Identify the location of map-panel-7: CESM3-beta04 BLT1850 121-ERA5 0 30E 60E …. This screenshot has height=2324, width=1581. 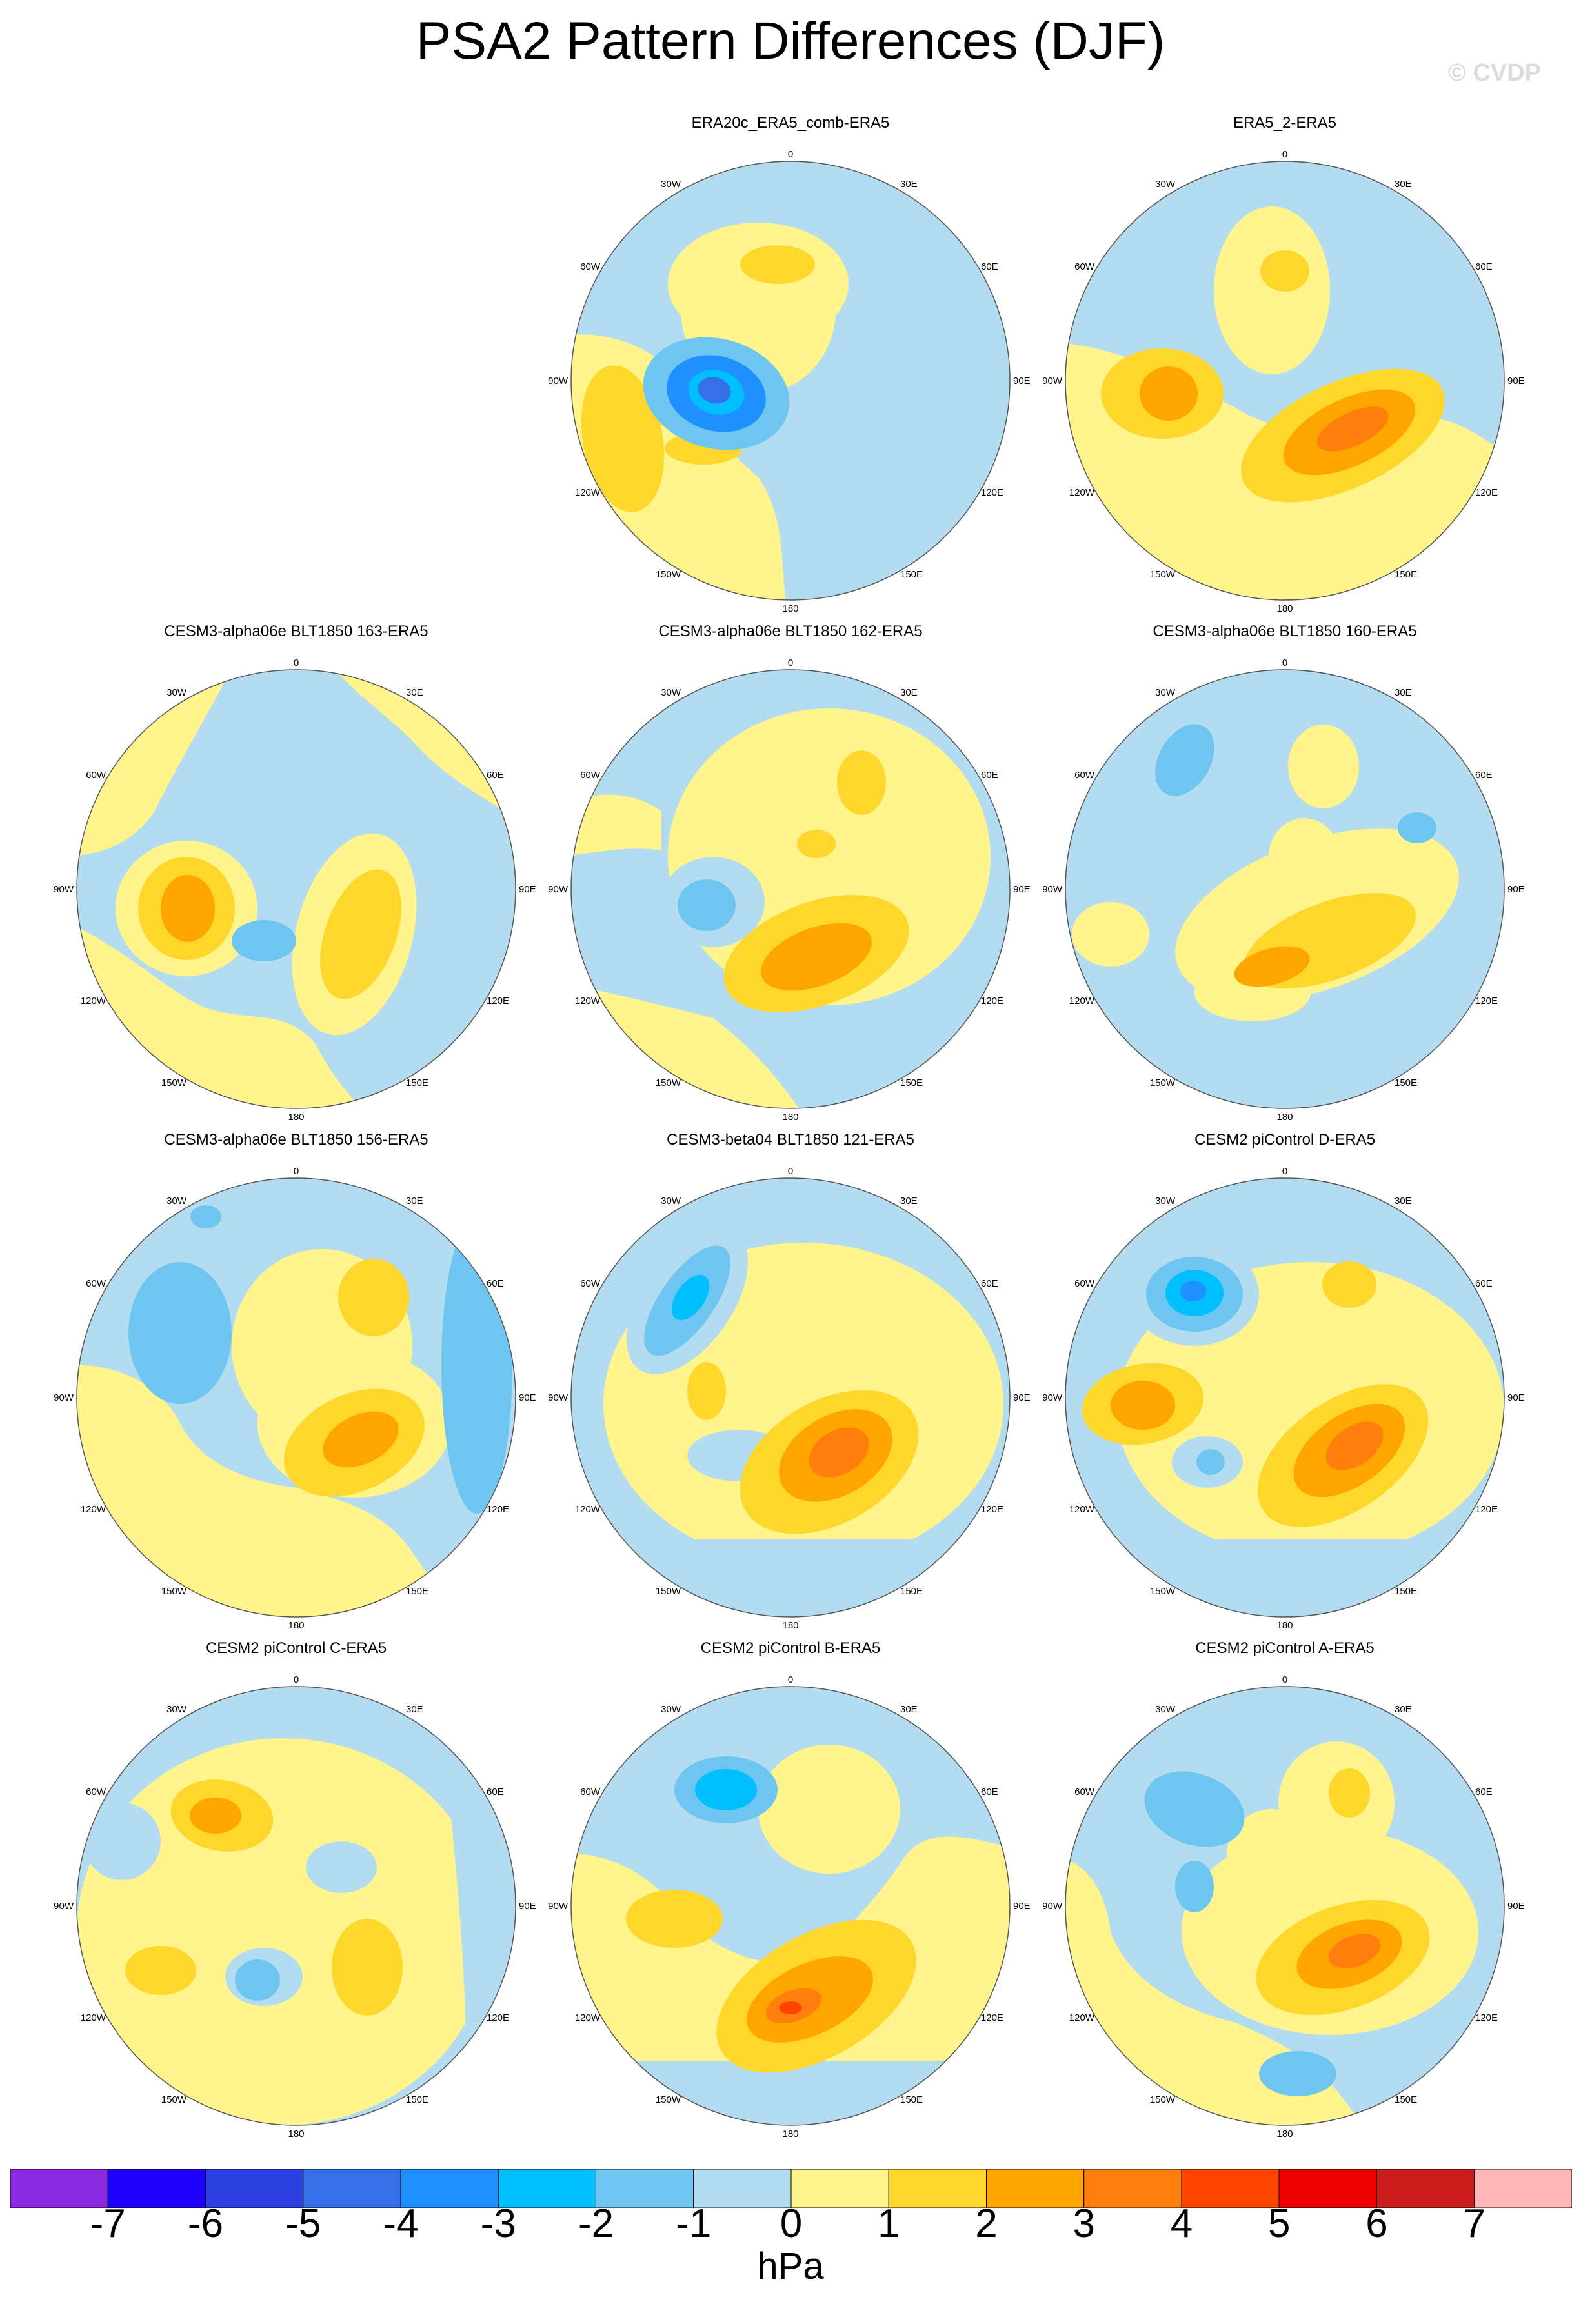
(790, 1385).